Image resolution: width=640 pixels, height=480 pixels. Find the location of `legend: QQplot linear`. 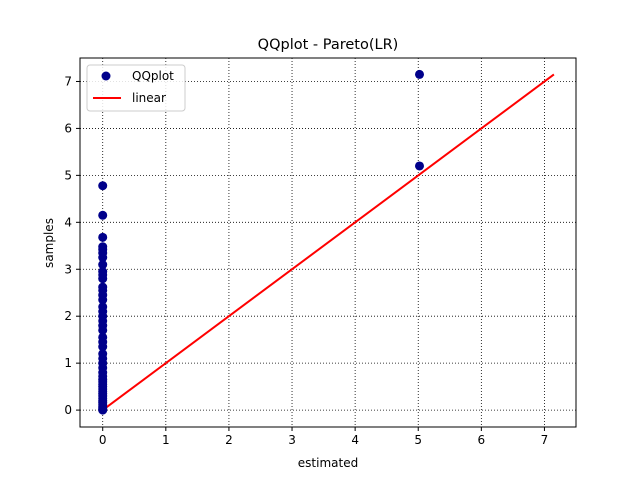

legend: QQplot linear is located at coordinates (136, 88).